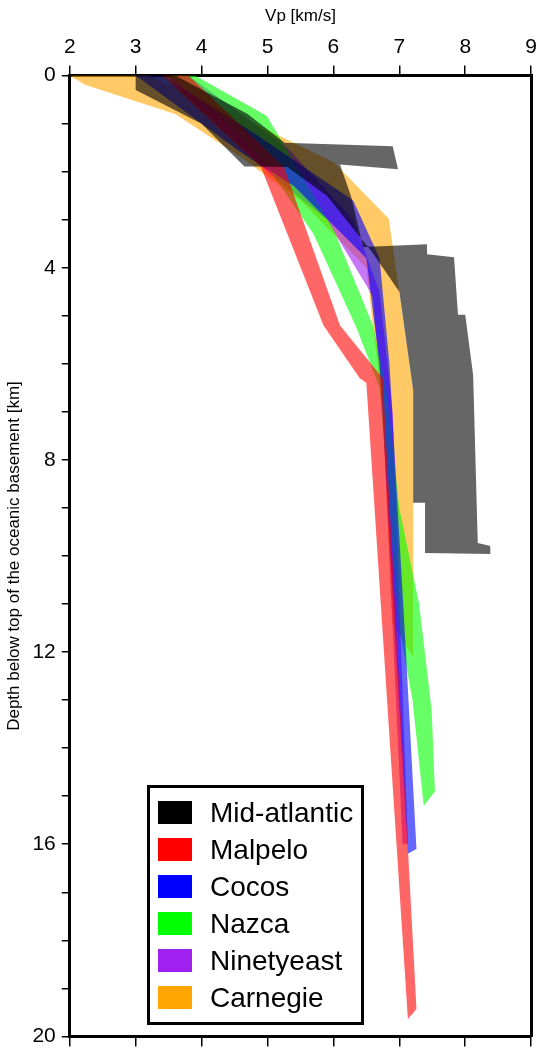 The height and width of the screenshot is (1055, 543). What do you see at coordinates (267, 998) in the screenshot?
I see `legend-label: Carnegie` at bounding box center [267, 998].